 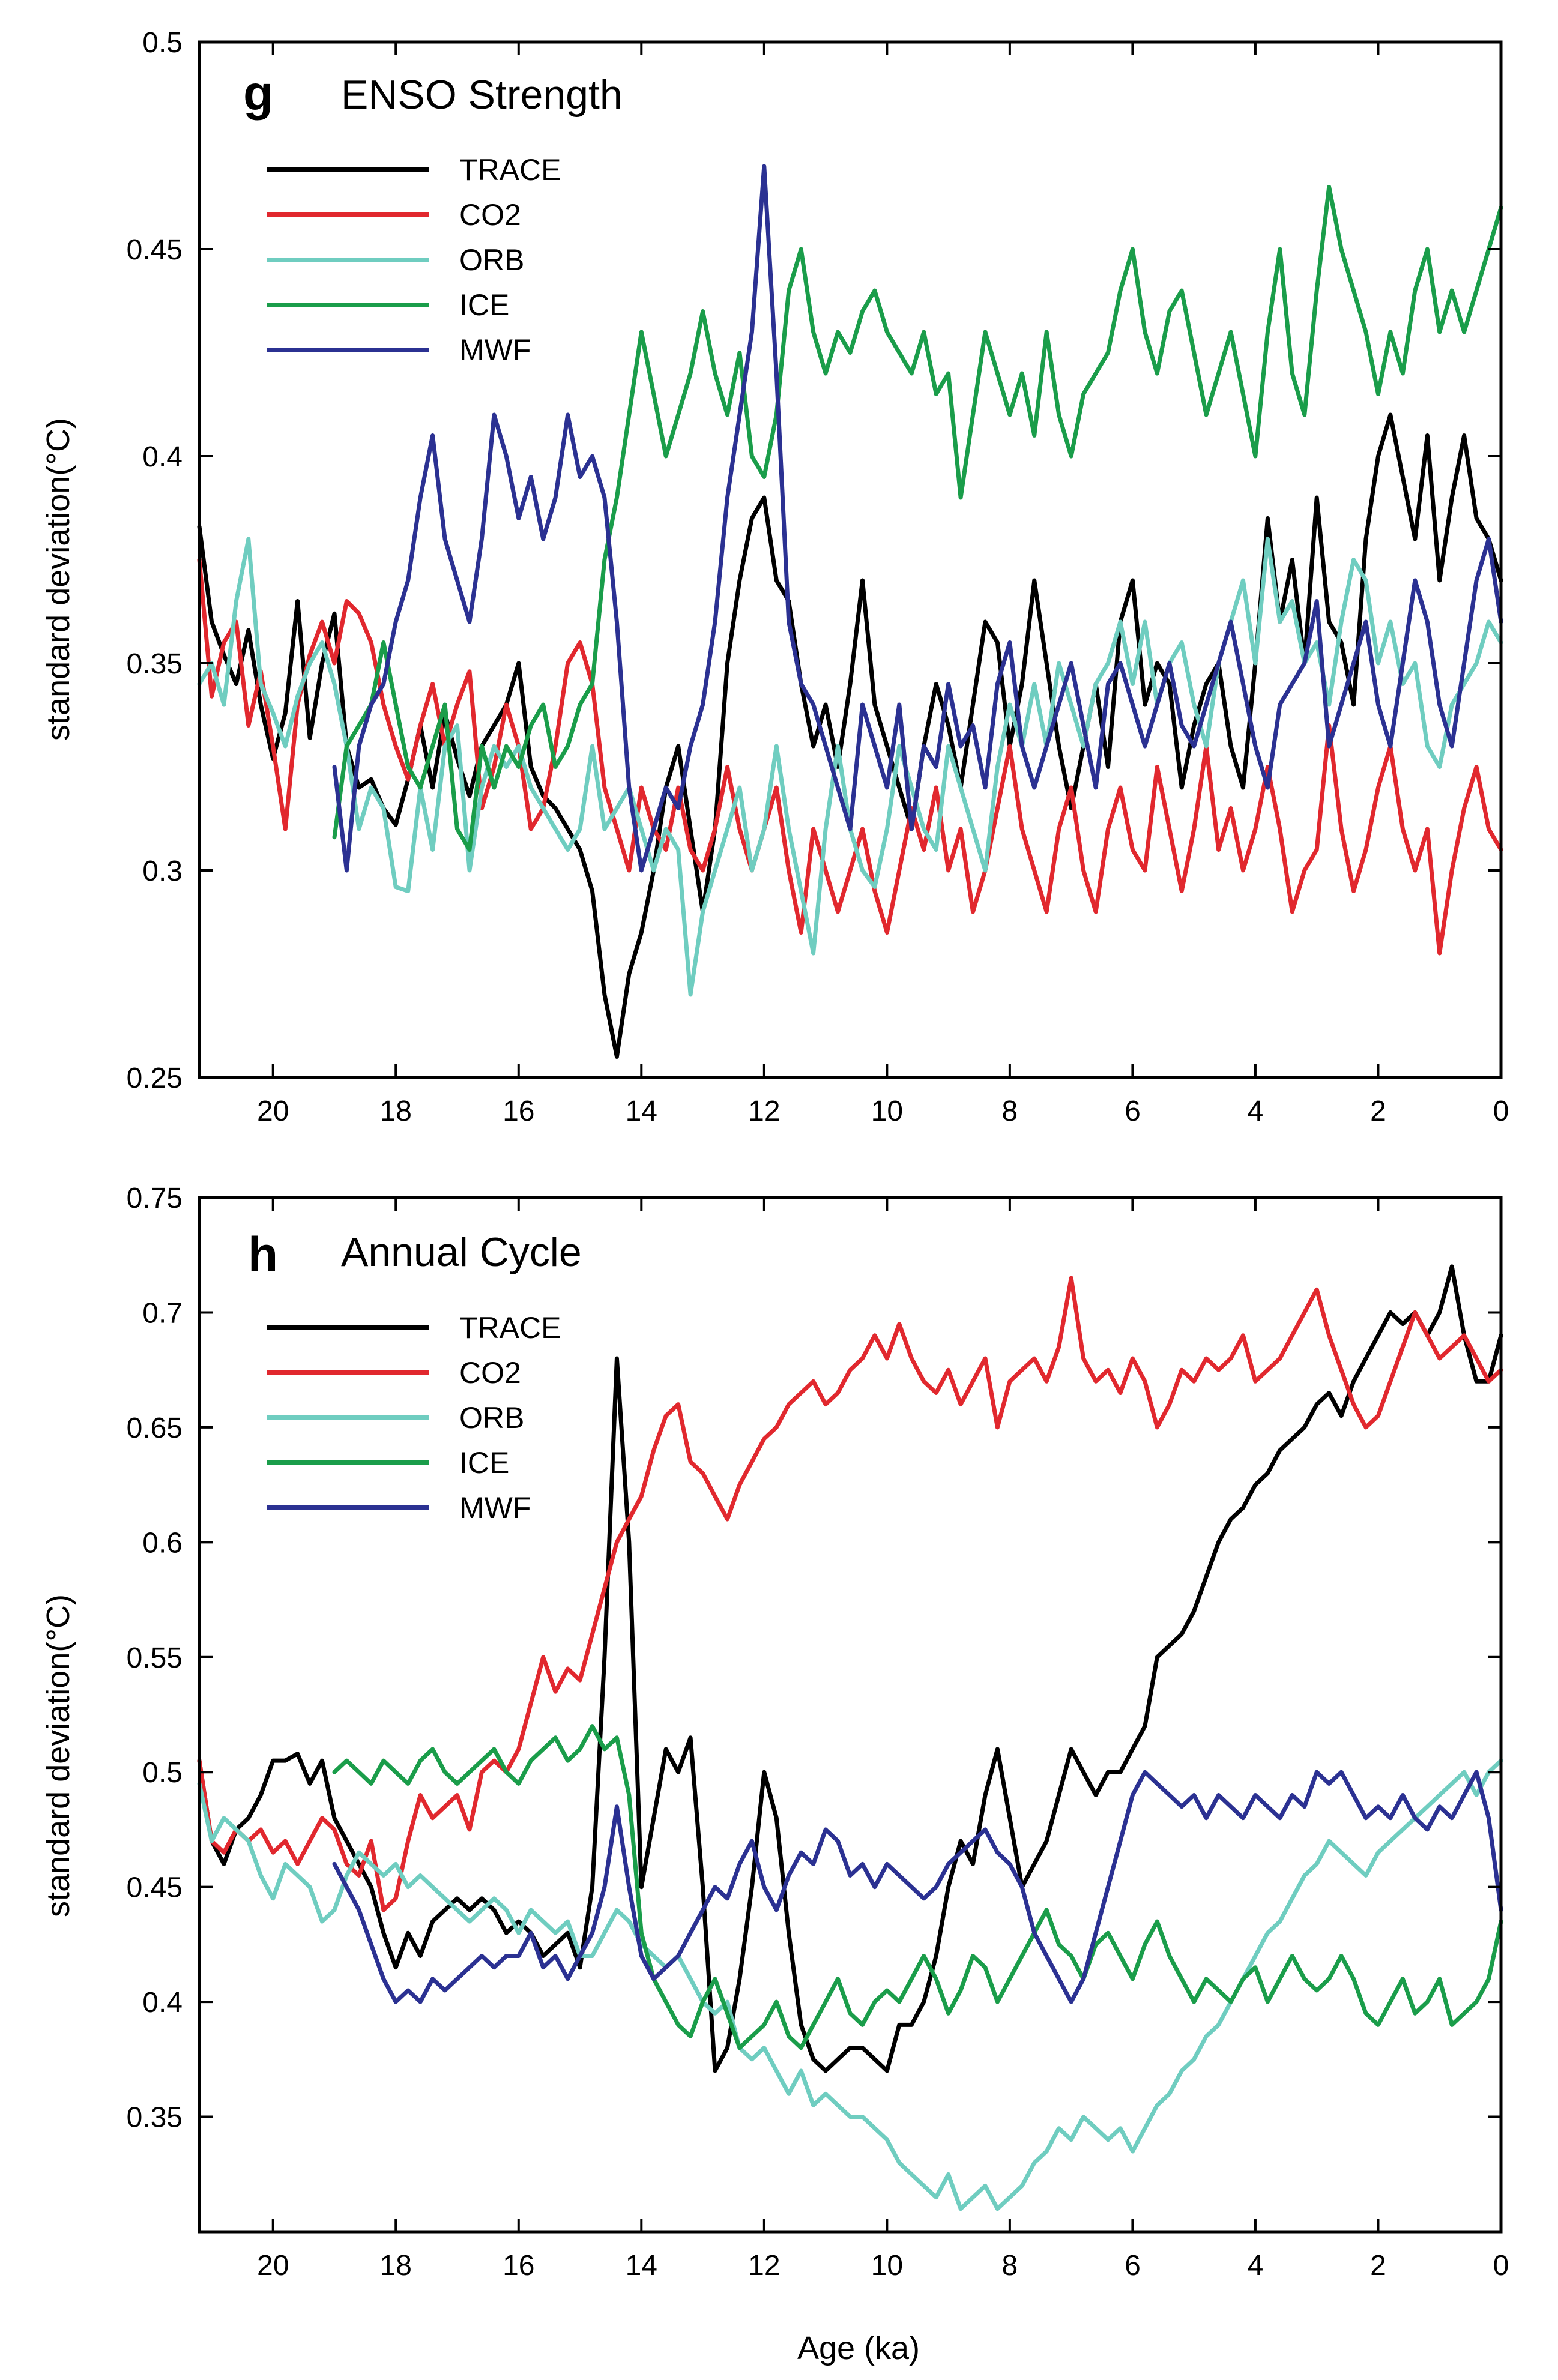 I want to click on panel-g-x-tick-label: 6, so click(x=1133, y=1111).